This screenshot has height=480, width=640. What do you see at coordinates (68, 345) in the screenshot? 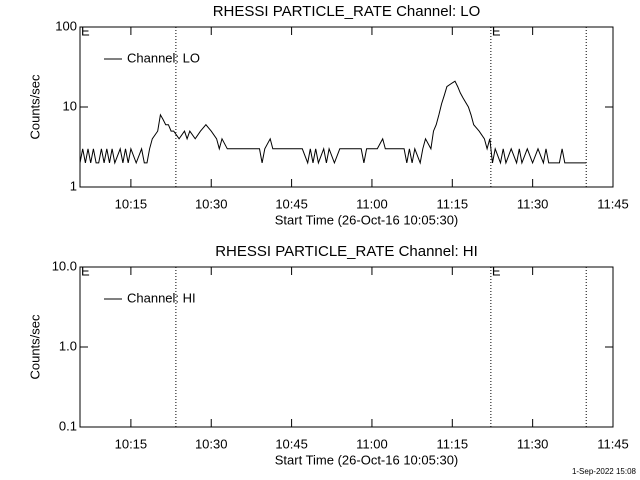
I see `y-tick-label: 1.0` at bounding box center [68, 345].